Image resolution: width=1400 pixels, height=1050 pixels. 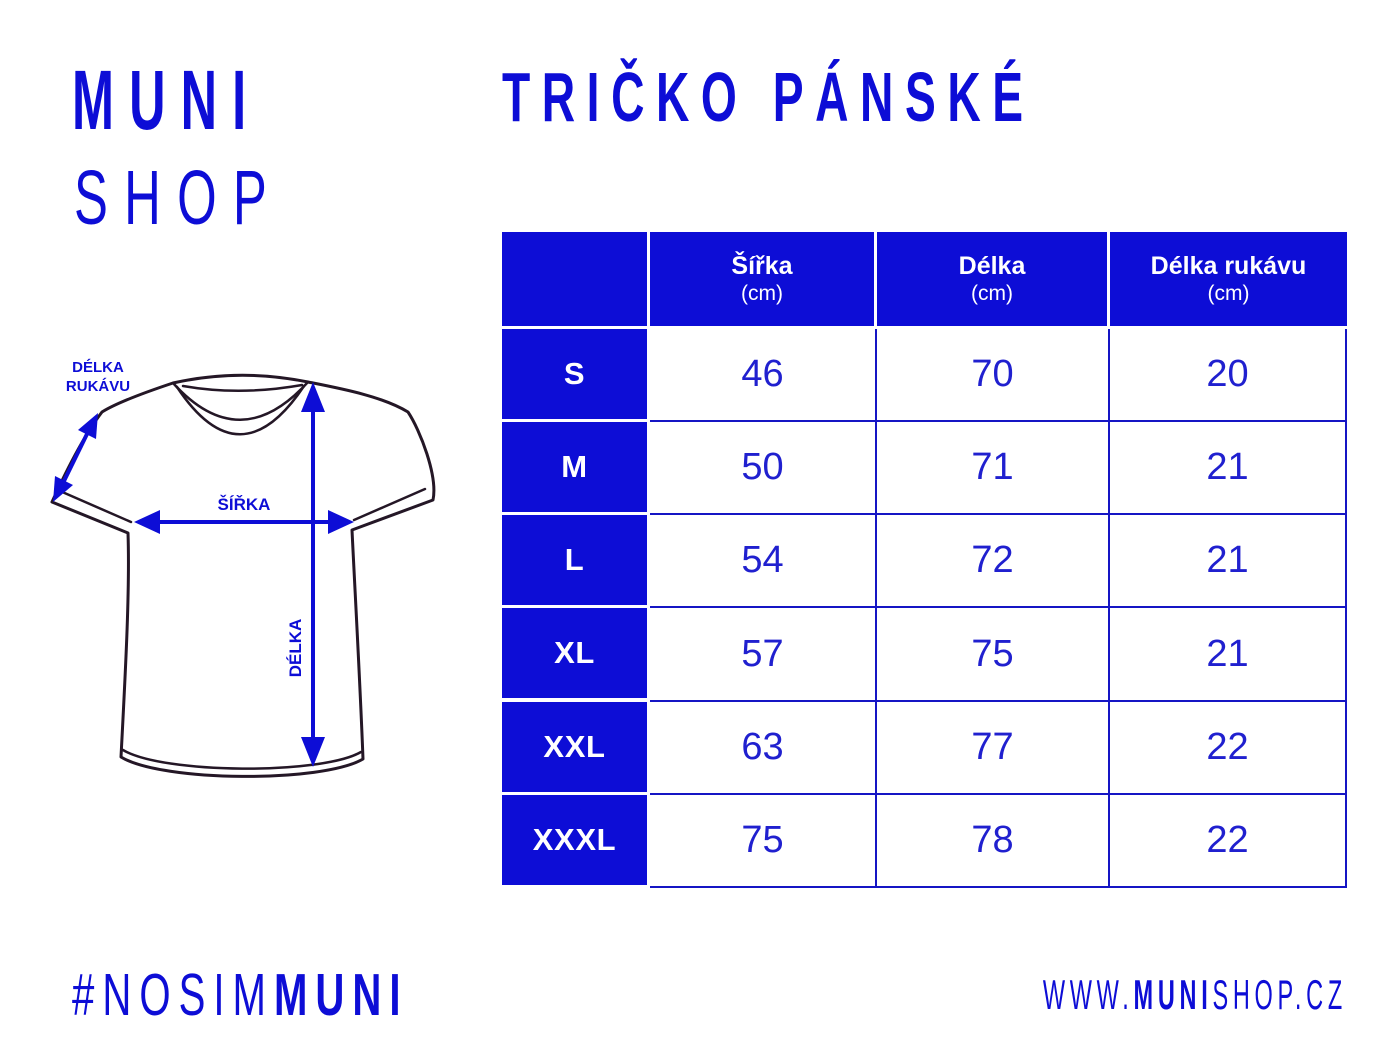 What do you see at coordinates (1279, 994) in the screenshot?
I see `website-suffix: SHOP.CZ` at bounding box center [1279, 994].